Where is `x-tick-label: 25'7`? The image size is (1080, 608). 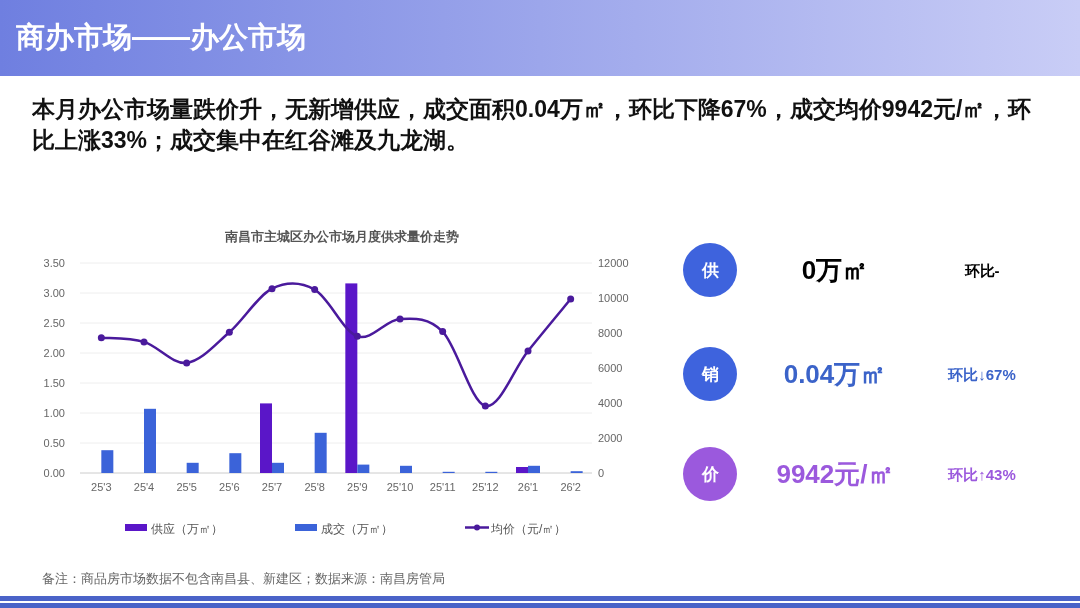 x-tick-label: 25'7 is located at coordinates (272, 487).